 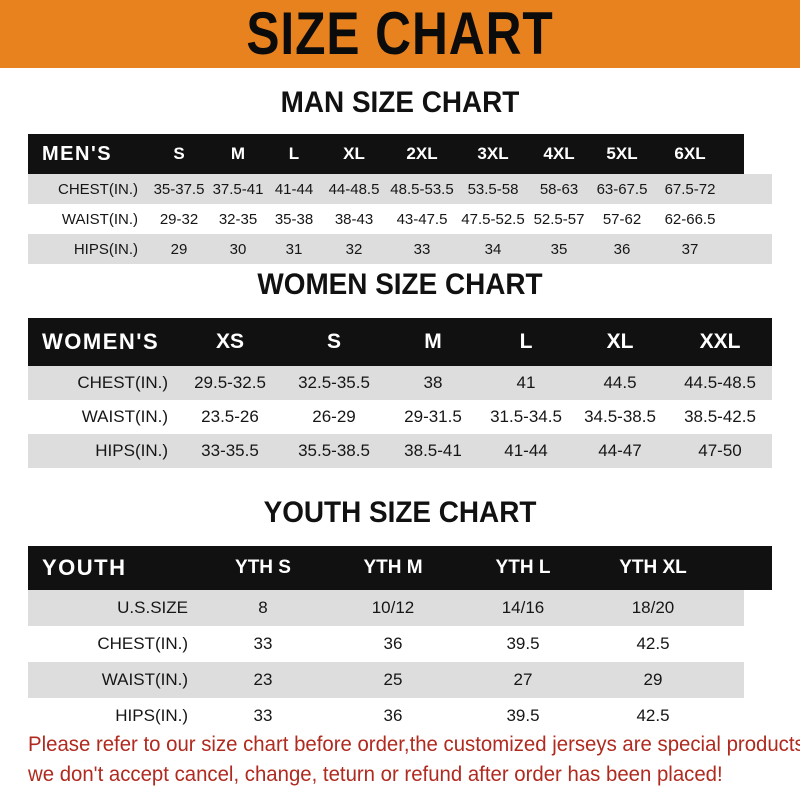 What do you see at coordinates (84, 567) in the screenshot?
I see `youth-header-label: YOUTH` at bounding box center [84, 567].